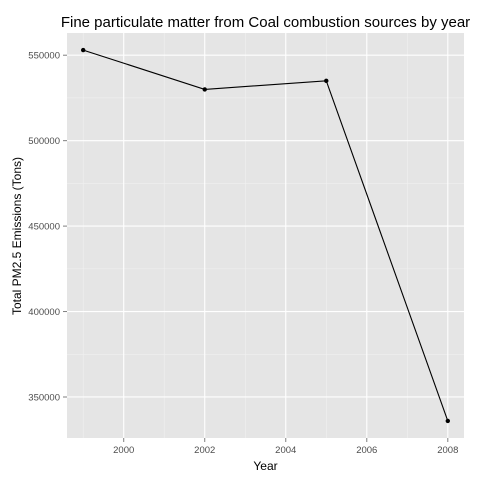  I want to click on x-tick-label: 2008, so click(447, 450).